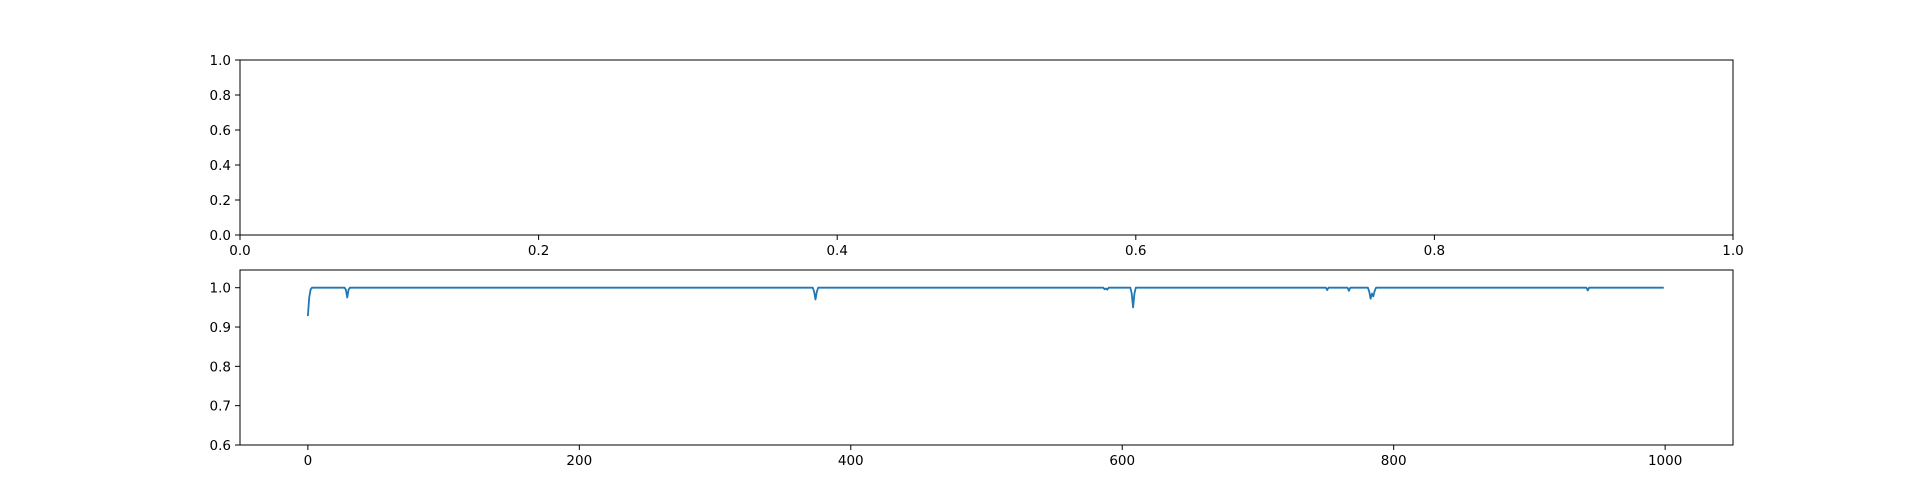 This screenshot has height=500, width=1923. Describe the element at coordinates (220, 166) in the screenshot. I see `top-y-tick-label: 0.4` at that location.